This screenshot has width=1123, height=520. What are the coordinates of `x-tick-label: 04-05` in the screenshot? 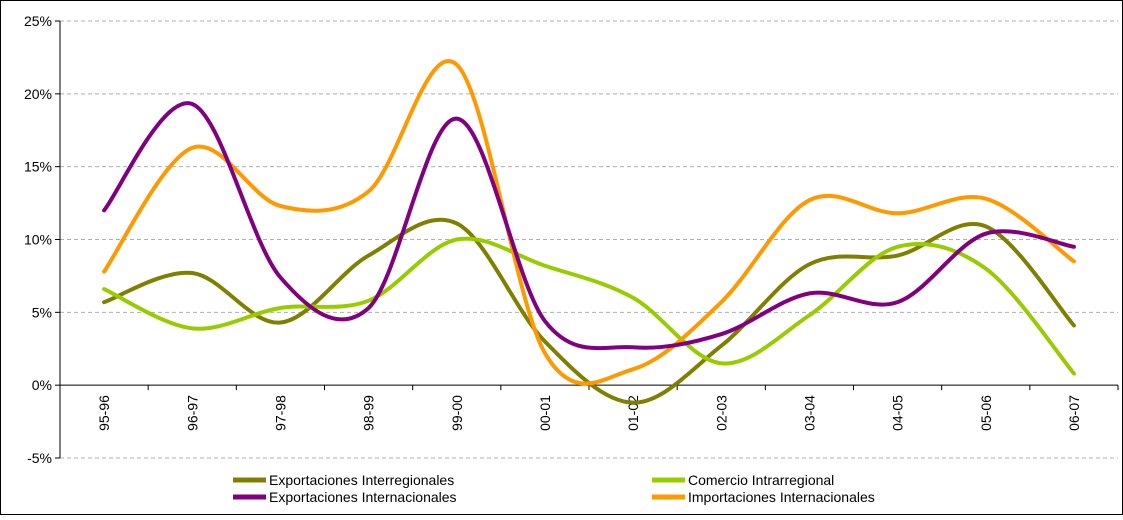 It's located at (898, 413).